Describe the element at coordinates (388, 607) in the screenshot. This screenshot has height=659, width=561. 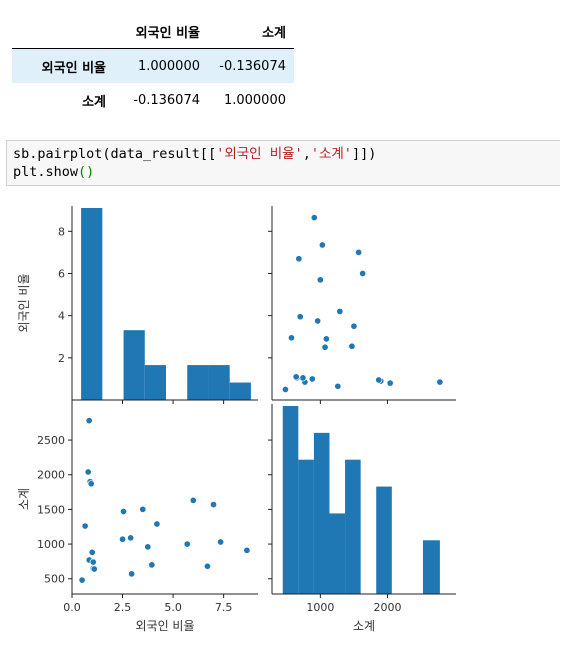
I see `x-tick-label: 2000` at that location.